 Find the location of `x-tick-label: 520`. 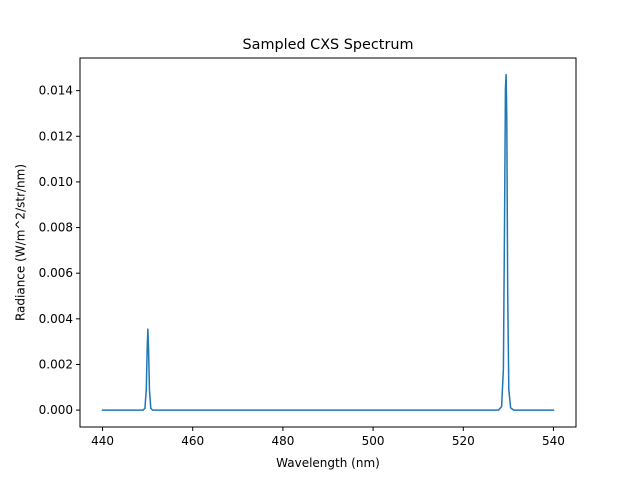

x-tick-label: 520 is located at coordinates (463, 441).